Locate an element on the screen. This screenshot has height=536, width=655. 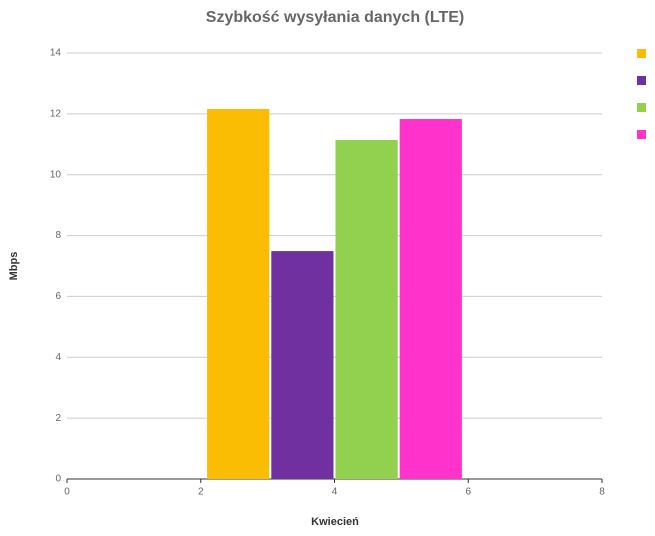
y-tick-label: 12 is located at coordinates (56, 113).